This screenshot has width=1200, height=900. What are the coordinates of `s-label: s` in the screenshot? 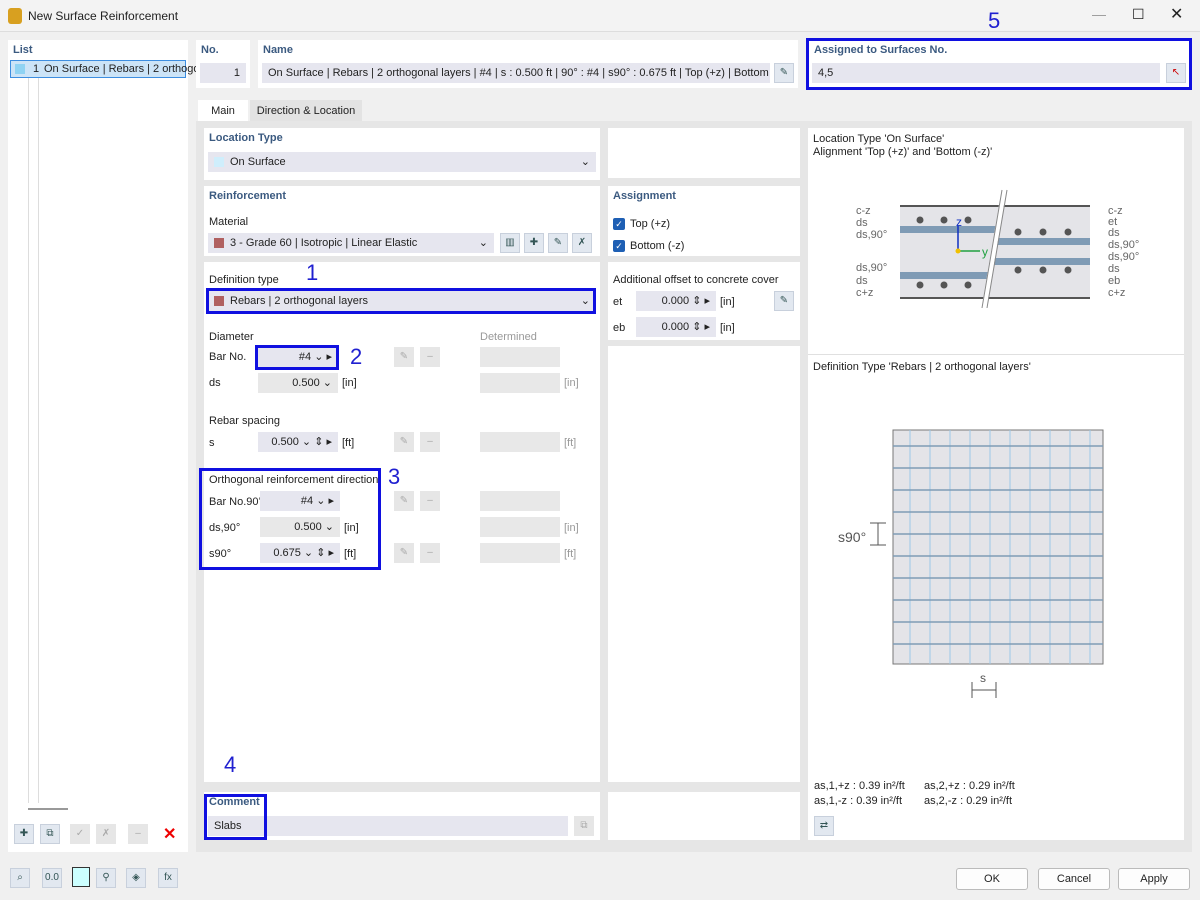 It's located at (983, 678).